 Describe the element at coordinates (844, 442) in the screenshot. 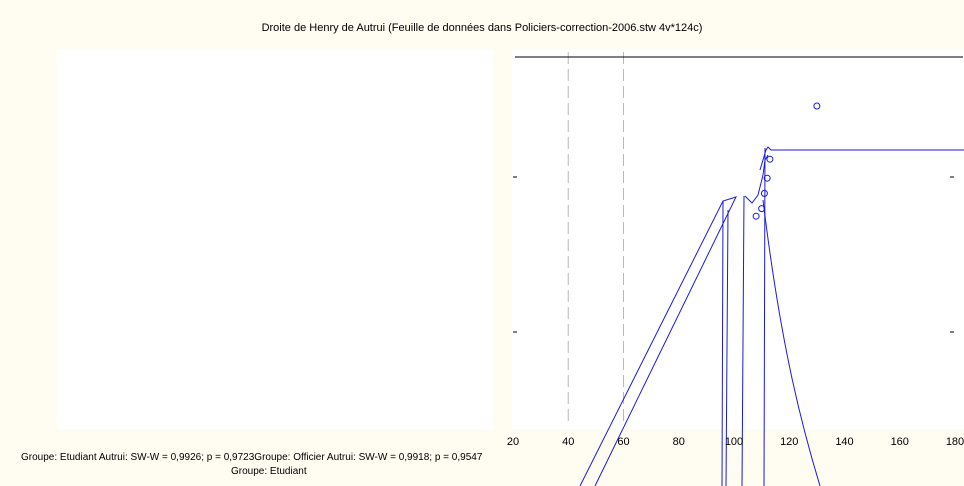

I see `x-tick-label: 140` at that location.